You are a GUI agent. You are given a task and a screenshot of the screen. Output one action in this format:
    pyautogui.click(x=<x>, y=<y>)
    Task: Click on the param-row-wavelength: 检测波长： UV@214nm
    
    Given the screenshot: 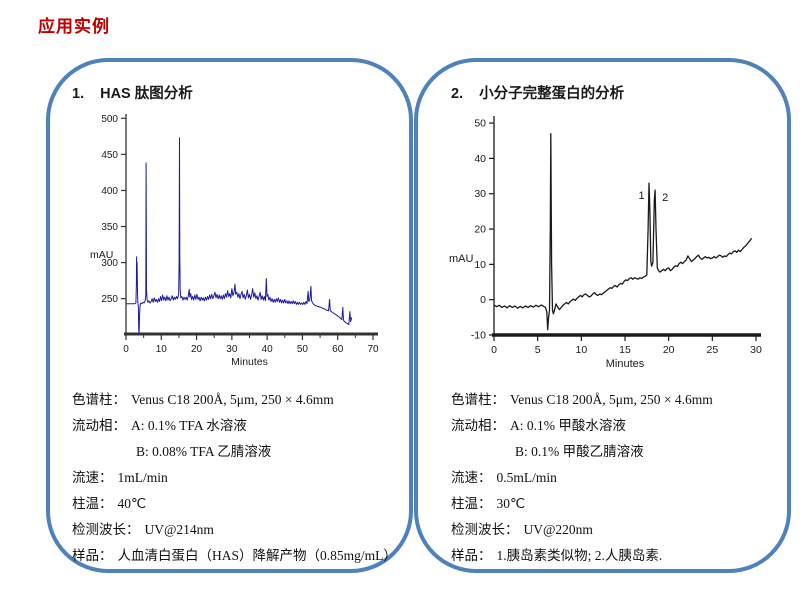 What is the action you would take?
    pyautogui.click(x=237, y=530)
    